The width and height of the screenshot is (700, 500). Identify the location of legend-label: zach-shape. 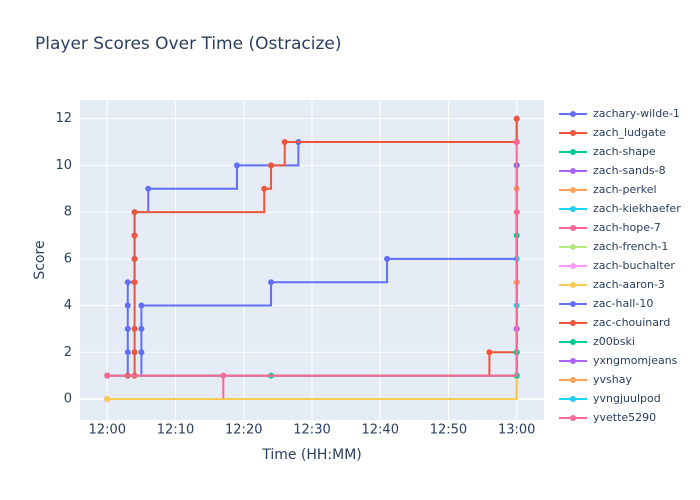
(624, 151).